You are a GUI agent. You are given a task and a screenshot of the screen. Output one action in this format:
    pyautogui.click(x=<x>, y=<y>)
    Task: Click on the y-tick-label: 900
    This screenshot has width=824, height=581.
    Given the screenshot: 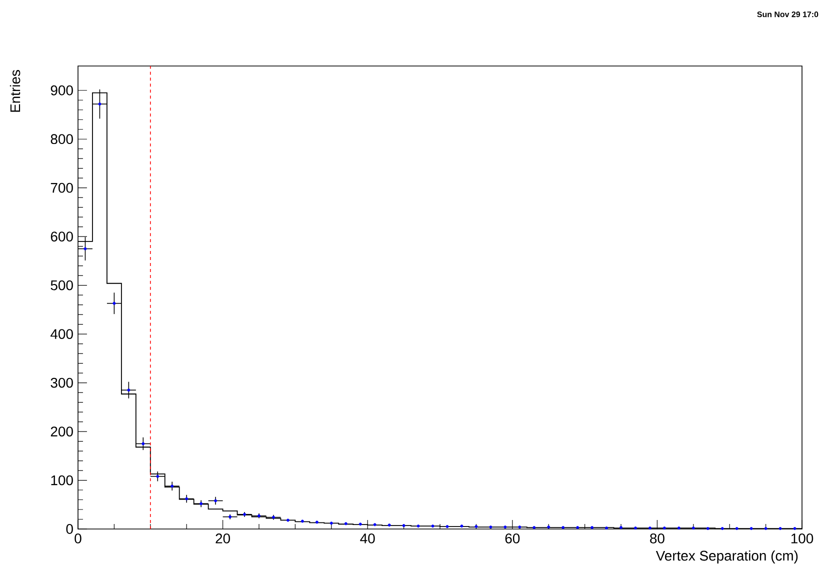 What is the action you would take?
    pyautogui.click(x=61, y=90)
    